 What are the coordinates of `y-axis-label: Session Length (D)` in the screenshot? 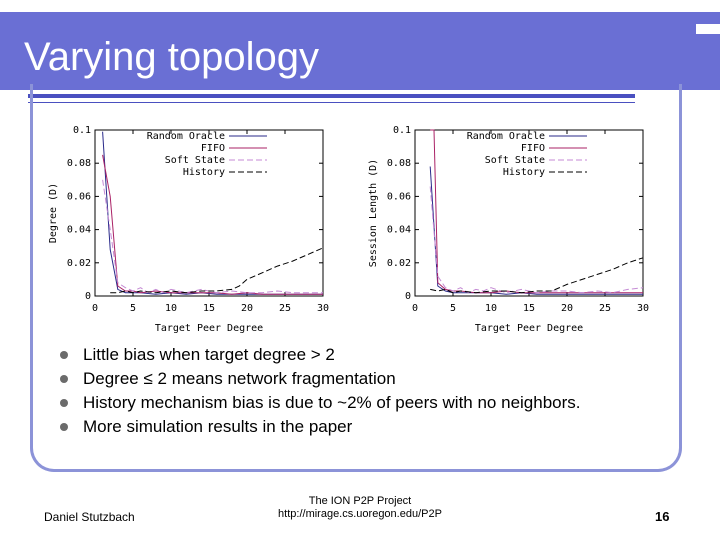 It's located at (373, 213).